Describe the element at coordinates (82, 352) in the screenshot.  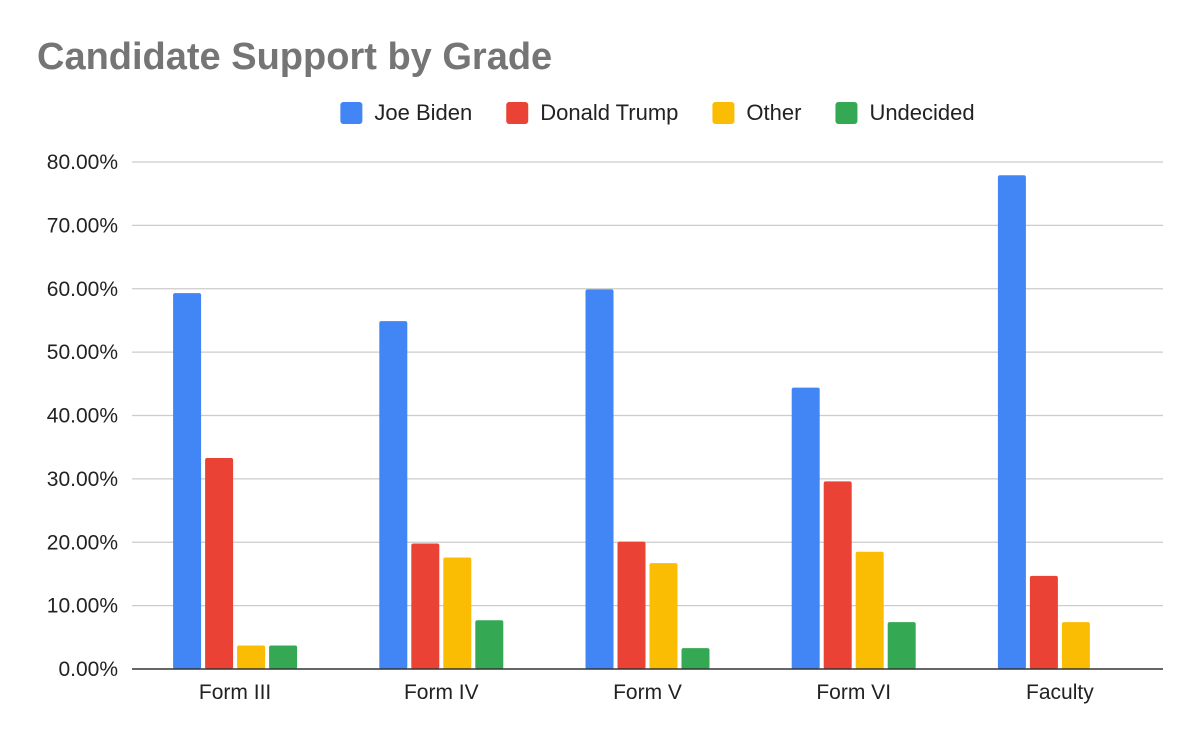
I see `y-tick-label: 50.00%` at that location.